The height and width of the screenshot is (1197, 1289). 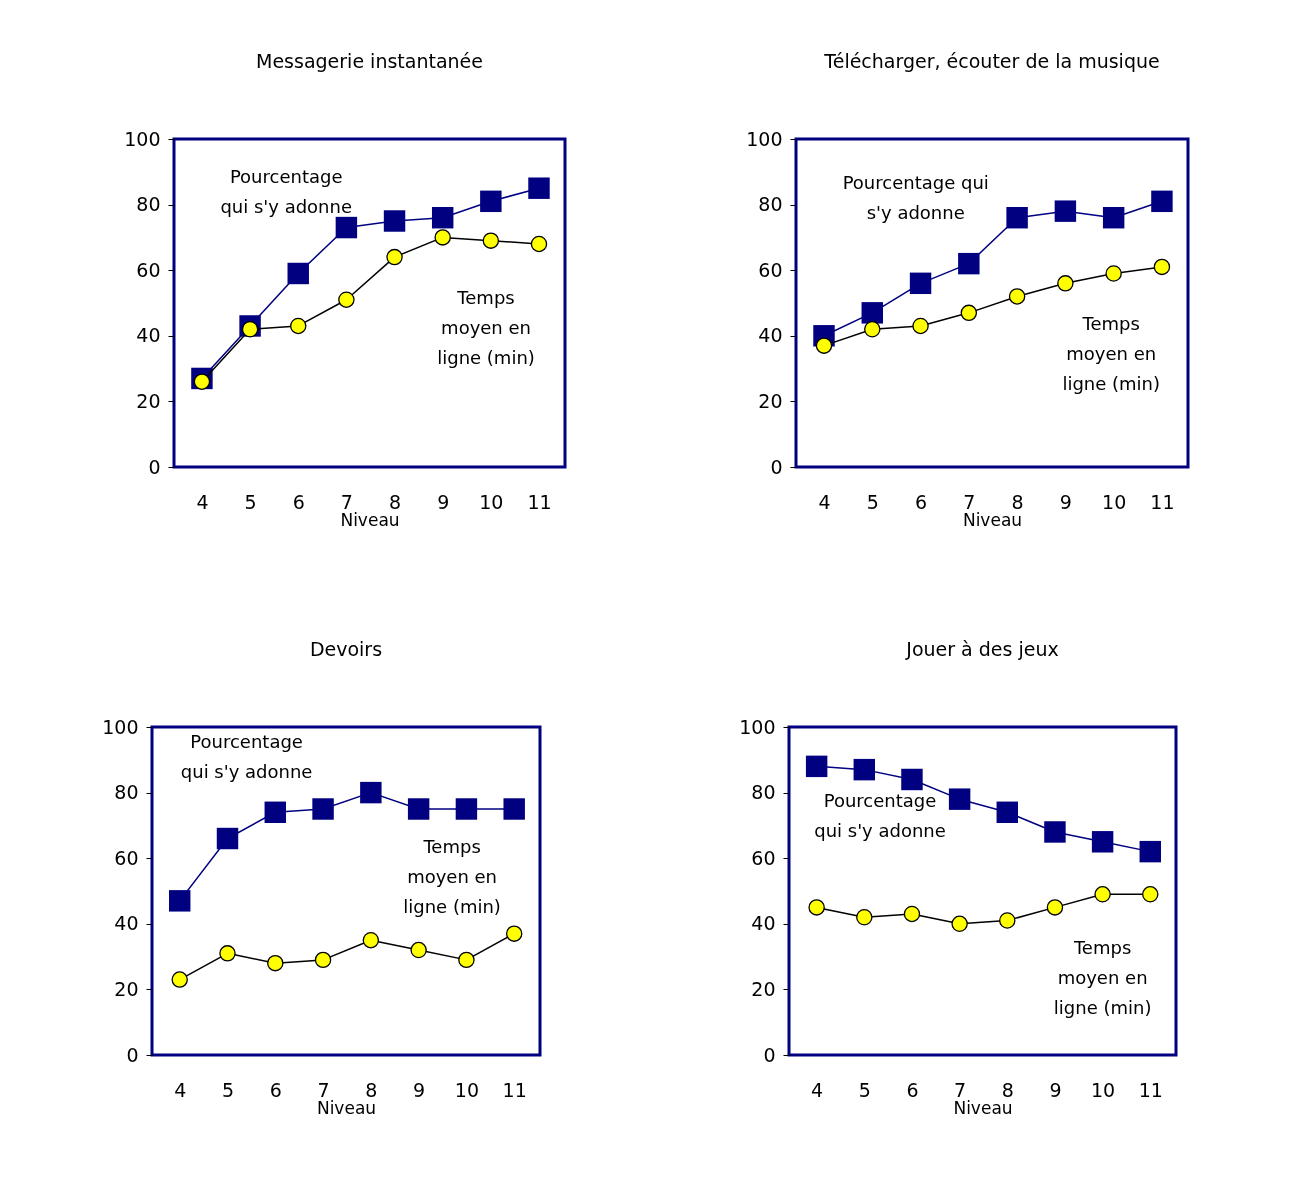 I want to click on chart-title: Messagerie instantanée, so click(x=369, y=61).